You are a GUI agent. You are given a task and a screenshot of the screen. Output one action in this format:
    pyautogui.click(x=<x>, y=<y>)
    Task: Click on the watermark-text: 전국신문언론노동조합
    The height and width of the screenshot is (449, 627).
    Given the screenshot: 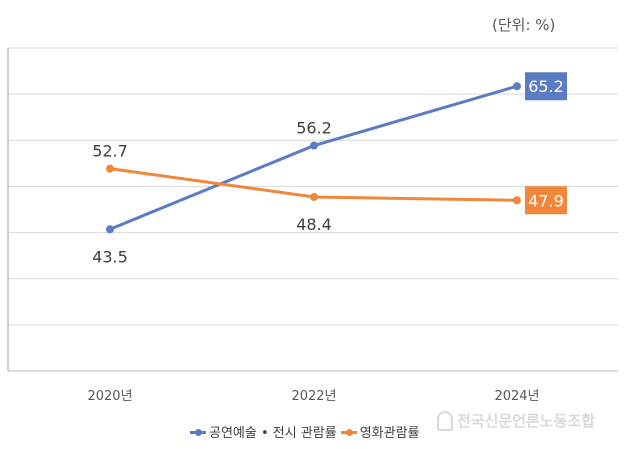 What is the action you would take?
    pyautogui.click(x=526, y=421)
    